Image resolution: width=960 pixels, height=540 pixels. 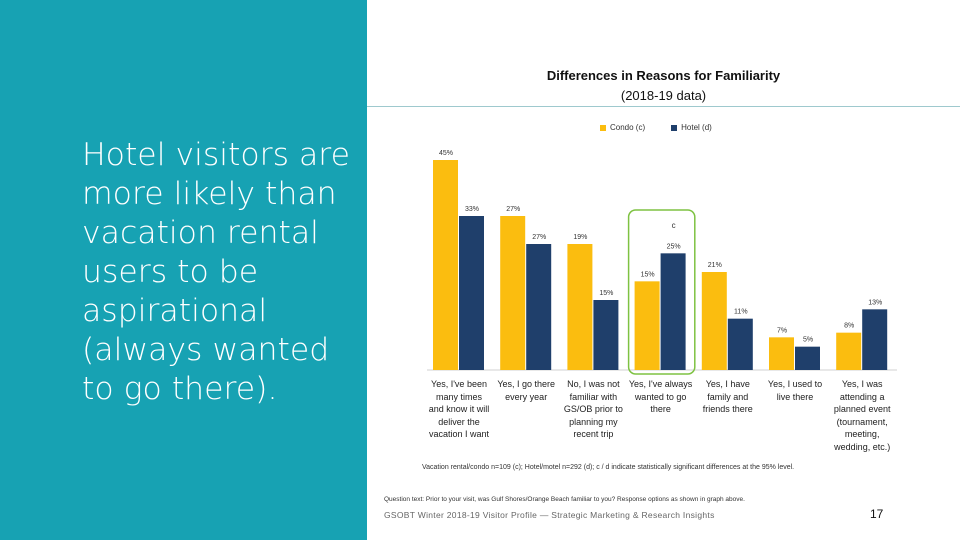 What do you see at coordinates (862, 396) in the screenshot?
I see `category-label-line: attending a` at bounding box center [862, 396].